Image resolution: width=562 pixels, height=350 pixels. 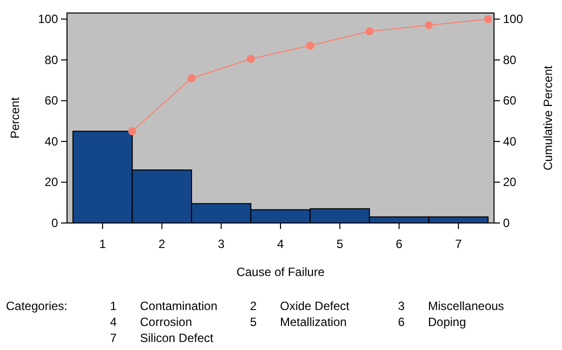 What do you see at coordinates (313, 322) in the screenshot?
I see `text: Metallization` at bounding box center [313, 322].